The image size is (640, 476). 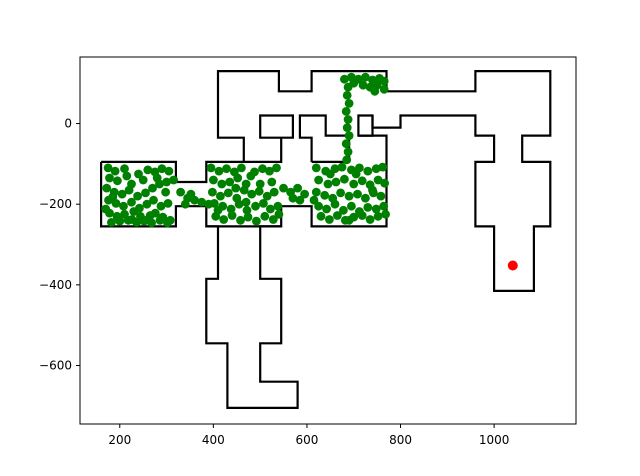 I want to click on y-tick-label: −600, so click(x=55, y=366).